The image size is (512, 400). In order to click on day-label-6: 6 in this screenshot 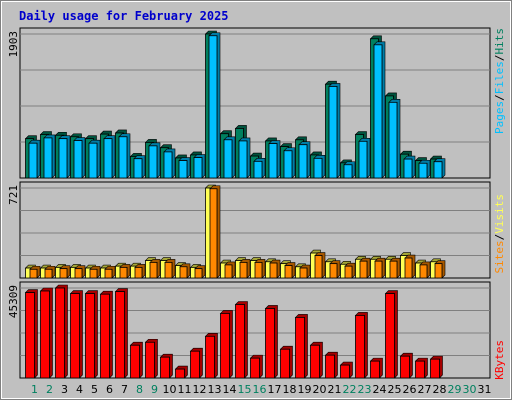, I will do `click(109, 389)`.